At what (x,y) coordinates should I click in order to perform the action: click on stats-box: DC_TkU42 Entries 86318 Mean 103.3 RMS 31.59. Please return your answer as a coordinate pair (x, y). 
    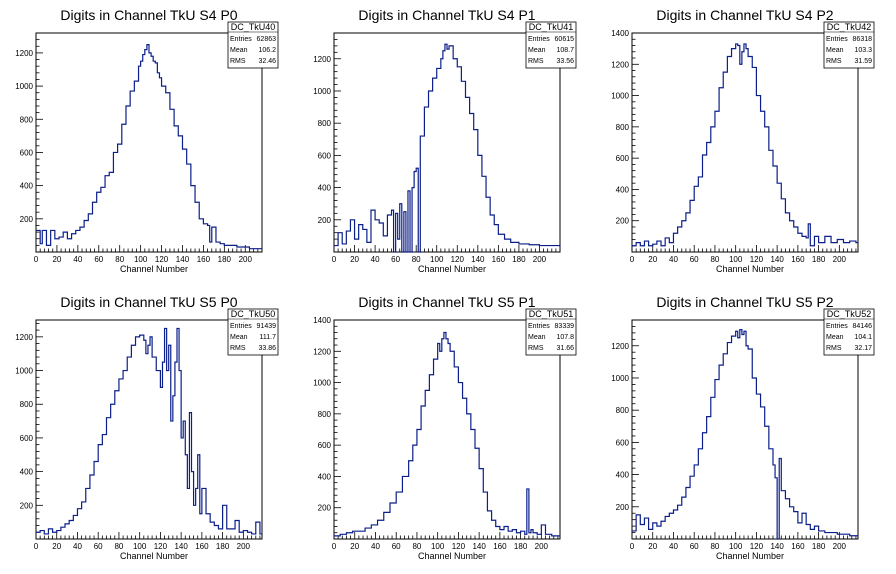
    Looking at the image, I should click on (849, 45).